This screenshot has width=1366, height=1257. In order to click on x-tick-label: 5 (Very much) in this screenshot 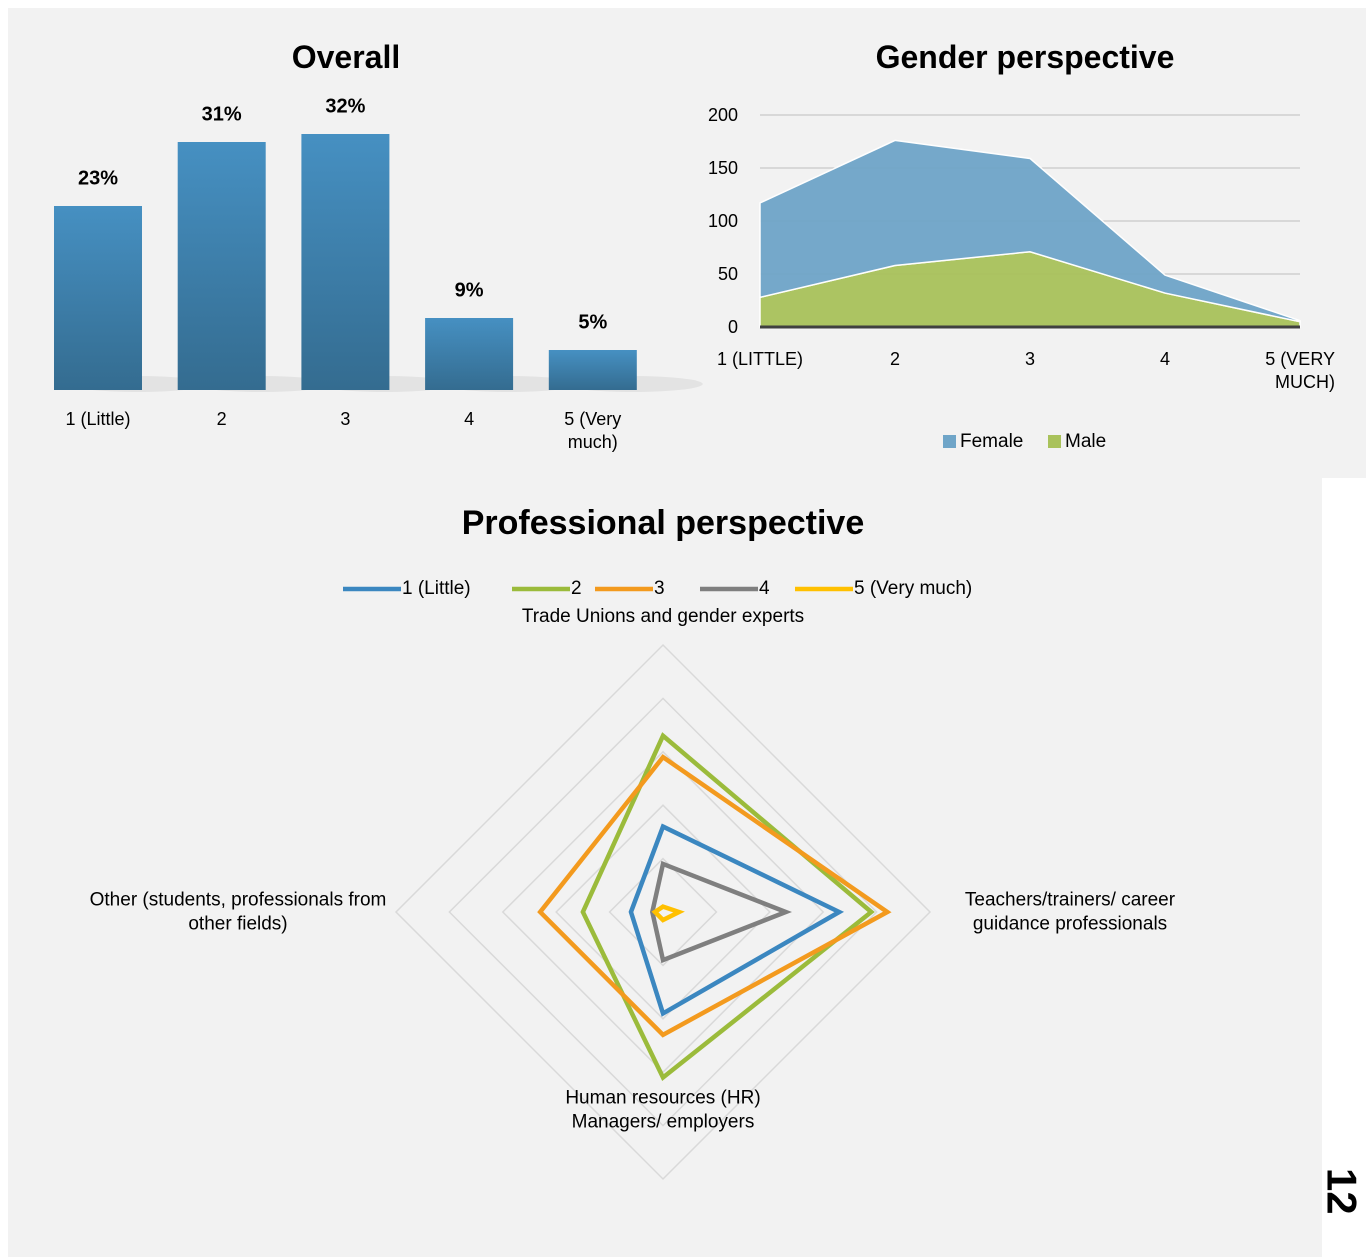, I will do `click(593, 430)`.